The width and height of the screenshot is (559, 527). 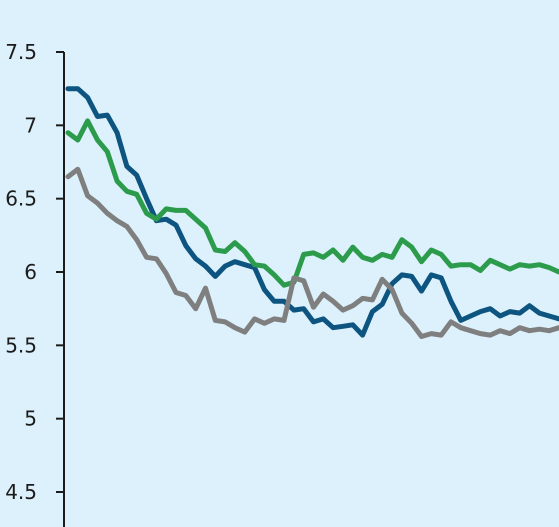 What do you see at coordinates (21, 345) in the screenshot?
I see `y-tick-label: 5.5` at bounding box center [21, 345].